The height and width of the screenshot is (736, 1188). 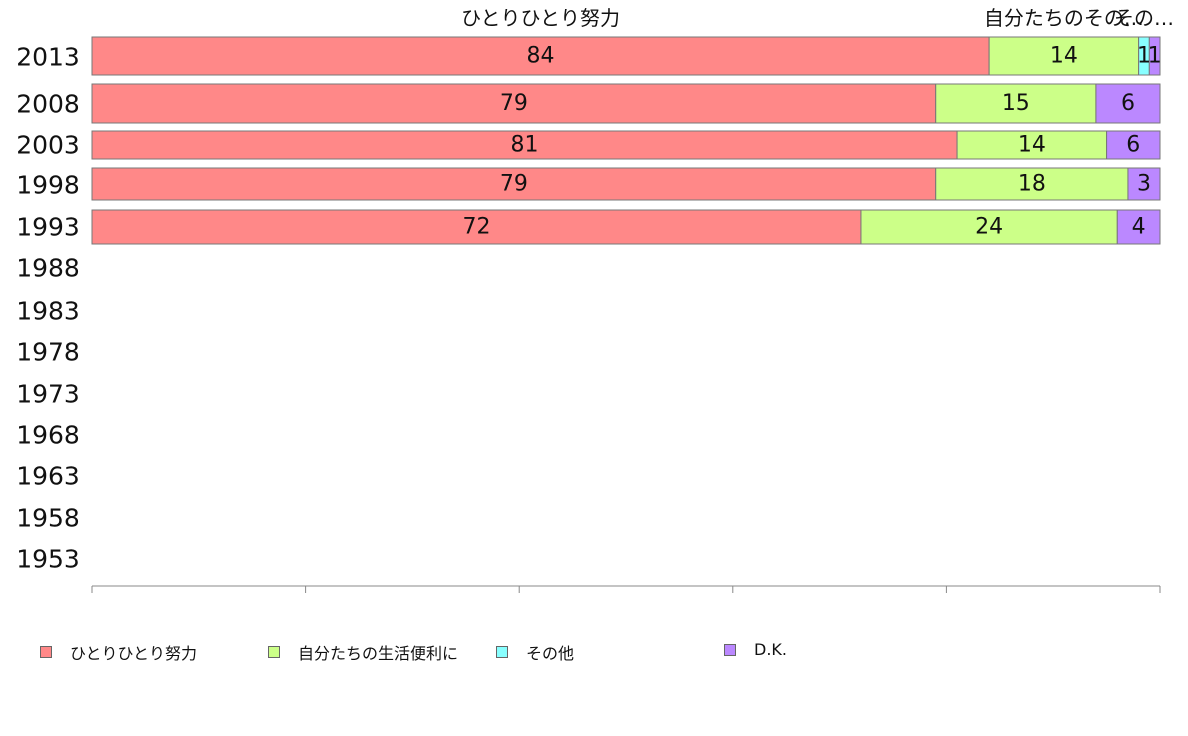 I want to click on bar-value-label: 84, so click(x=541, y=56).